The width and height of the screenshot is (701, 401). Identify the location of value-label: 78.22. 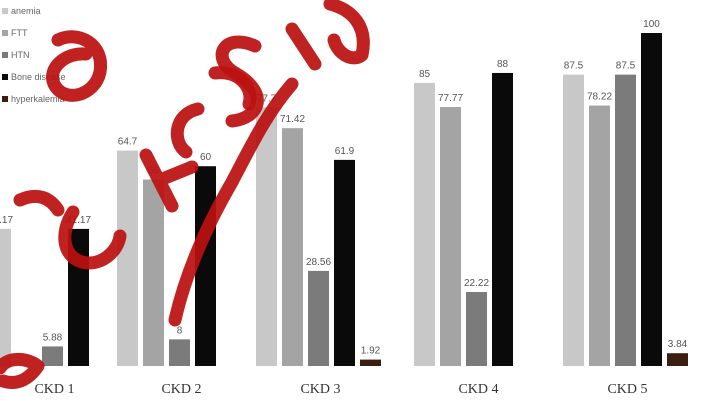
(599, 97).